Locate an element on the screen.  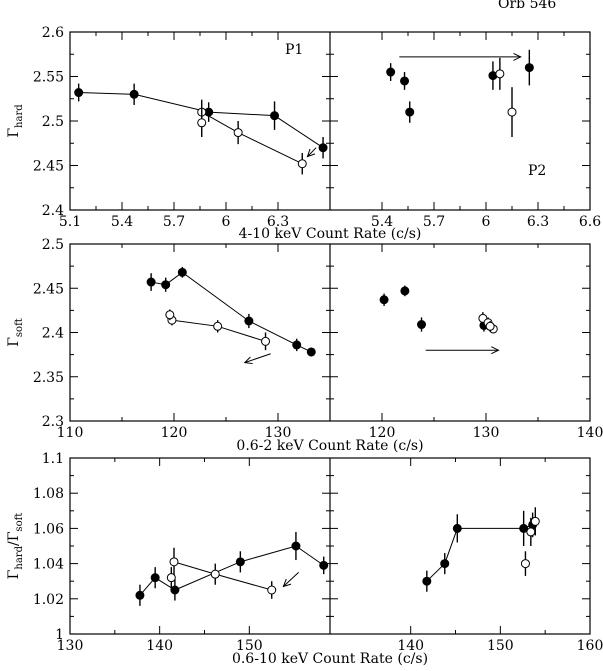
y-tick-label: 1.1 is located at coordinates (53, 459).